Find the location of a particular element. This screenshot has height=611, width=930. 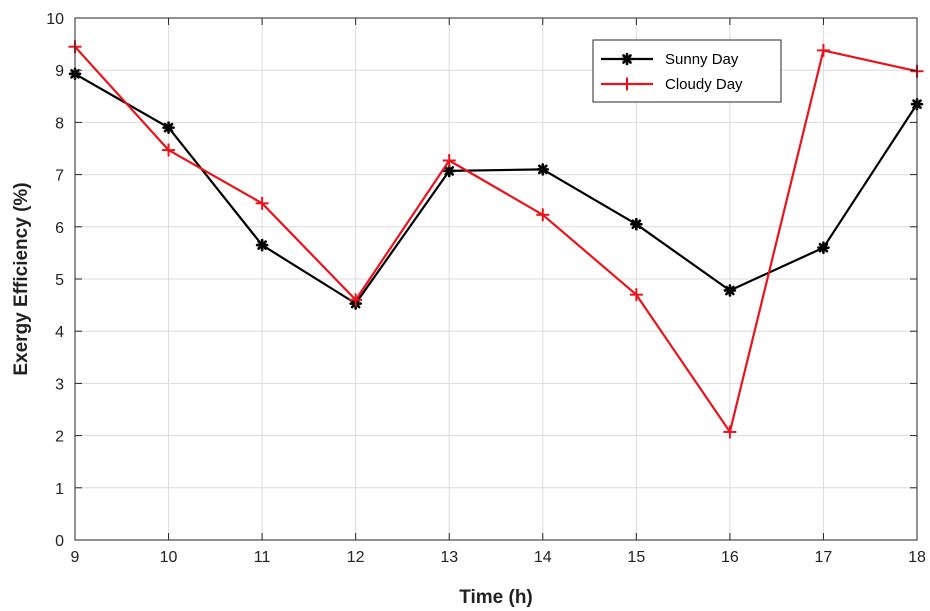

y-tick-label: 8 is located at coordinates (59, 123).